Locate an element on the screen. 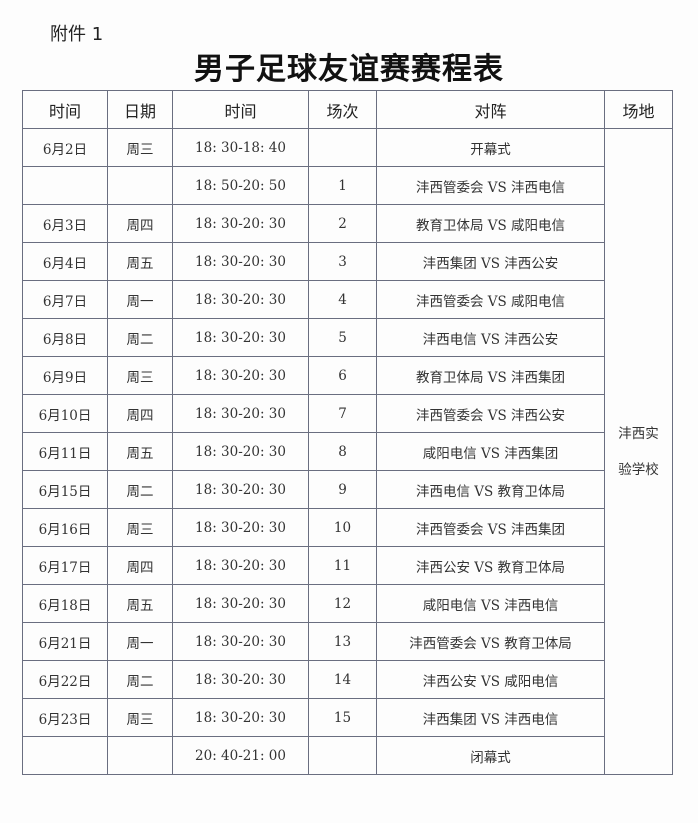 This screenshot has width=698, height=823. round-cell: 2 is located at coordinates (342, 223).